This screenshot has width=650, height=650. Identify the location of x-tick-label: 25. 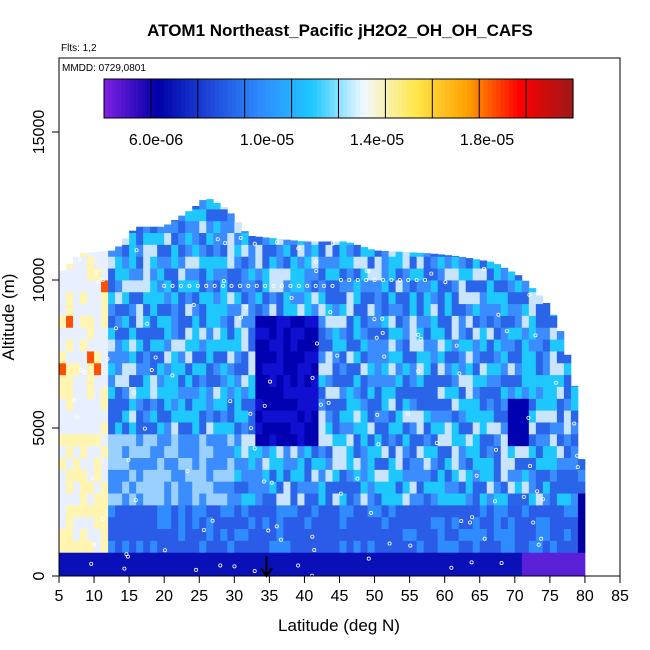
(199, 596).